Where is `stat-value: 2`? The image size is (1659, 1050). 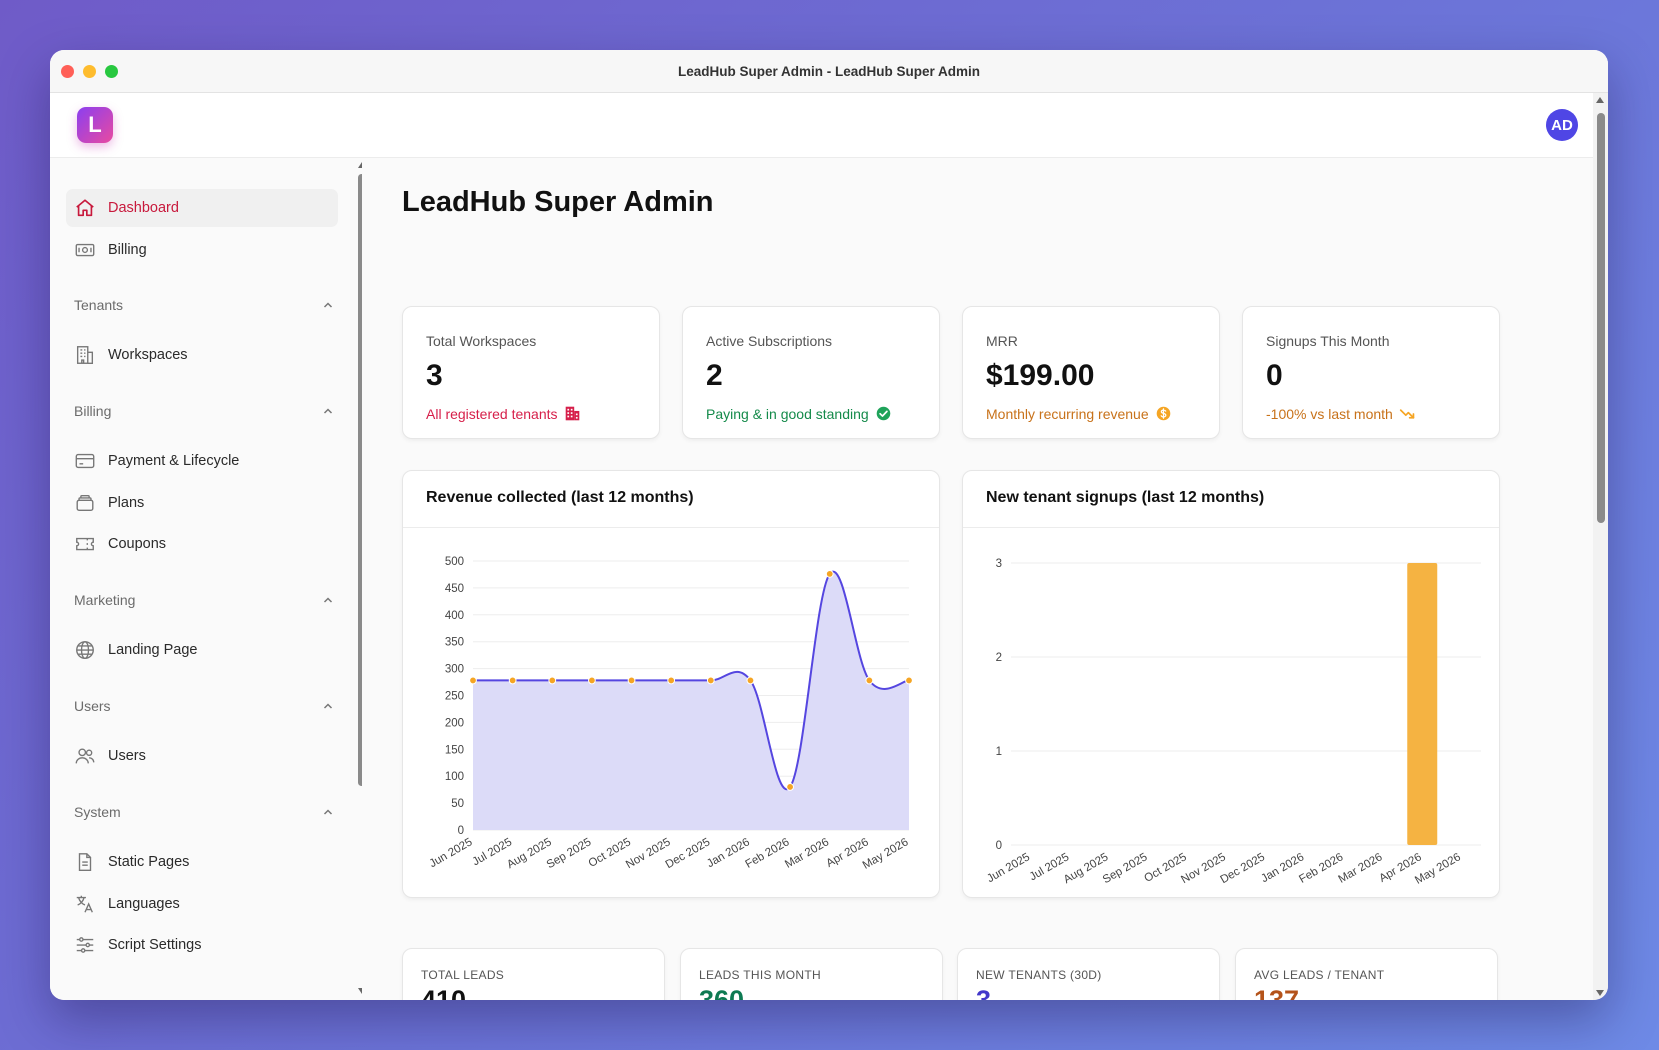
stat-value: 2 is located at coordinates (714, 375).